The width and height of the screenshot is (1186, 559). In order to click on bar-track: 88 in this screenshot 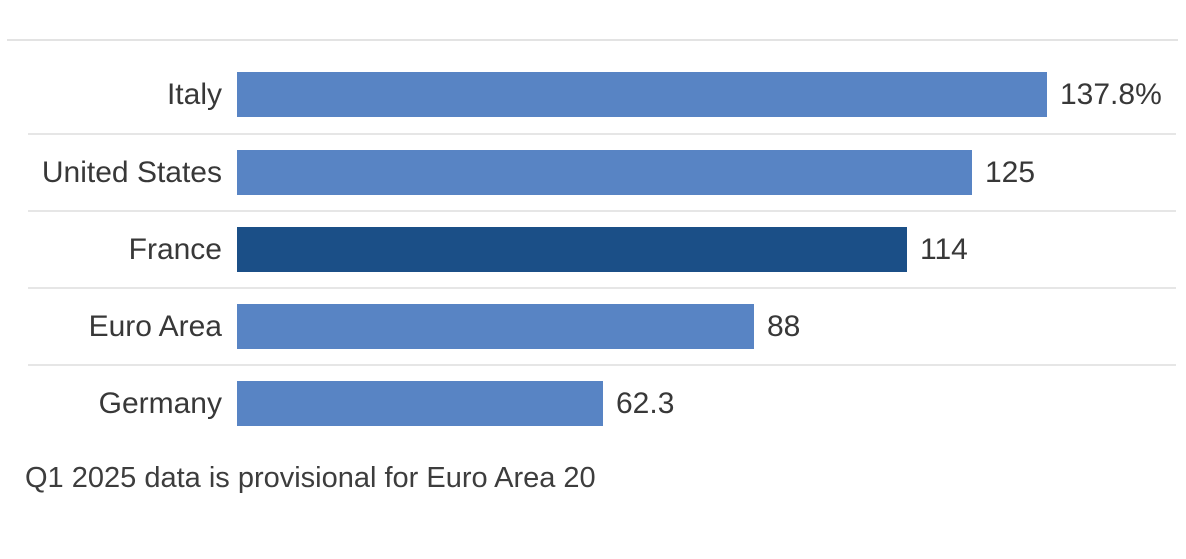, I will do `click(706, 326)`.